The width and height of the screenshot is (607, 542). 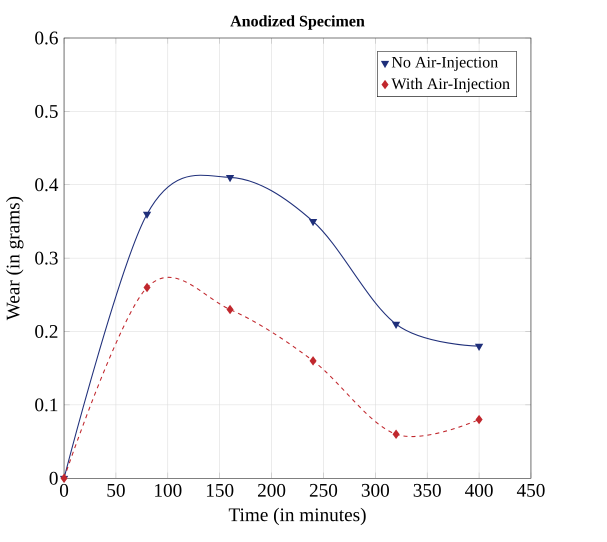 What do you see at coordinates (46, 258) in the screenshot?
I see `y-tick-label: 0.3` at bounding box center [46, 258].